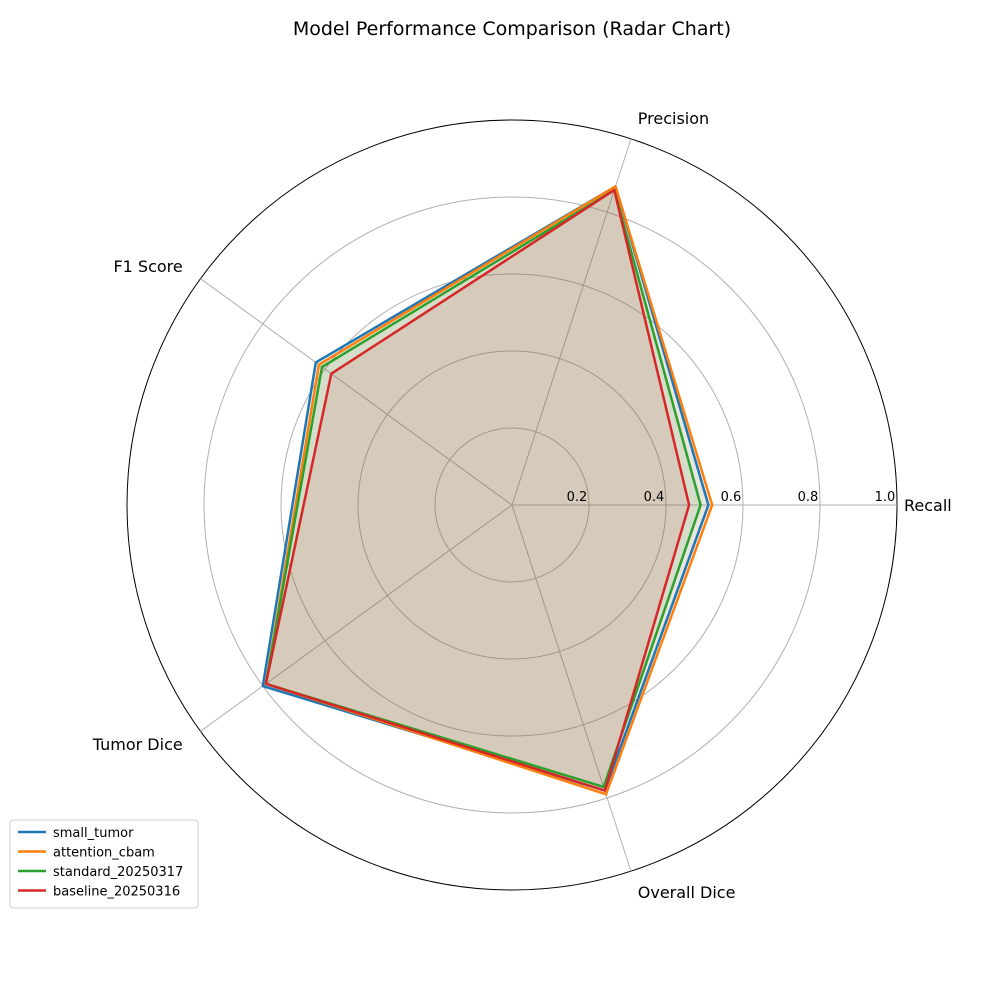 The image size is (1000, 1000). What do you see at coordinates (147, 266) in the screenshot?
I see `axis-label-f1-score: F1 Score` at bounding box center [147, 266].